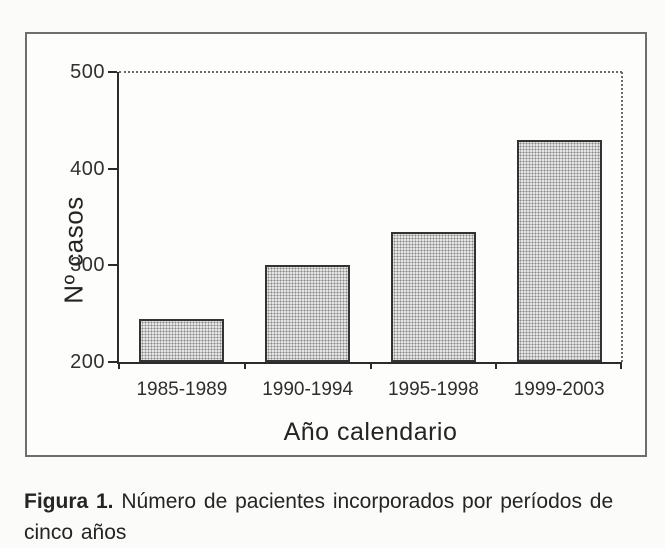 Image resolution: width=665 pixels, height=548 pixels. Describe the element at coordinates (73, 250) in the screenshot. I see `y-axis-title: Nº casos` at that location.